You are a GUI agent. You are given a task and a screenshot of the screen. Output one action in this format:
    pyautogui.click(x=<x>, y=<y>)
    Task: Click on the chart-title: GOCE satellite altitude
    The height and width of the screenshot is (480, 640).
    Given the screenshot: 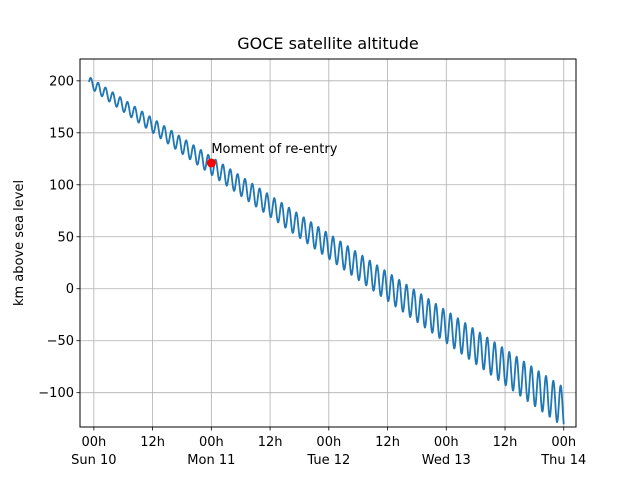 What is the action you would take?
    pyautogui.click(x=328, y=43)
    